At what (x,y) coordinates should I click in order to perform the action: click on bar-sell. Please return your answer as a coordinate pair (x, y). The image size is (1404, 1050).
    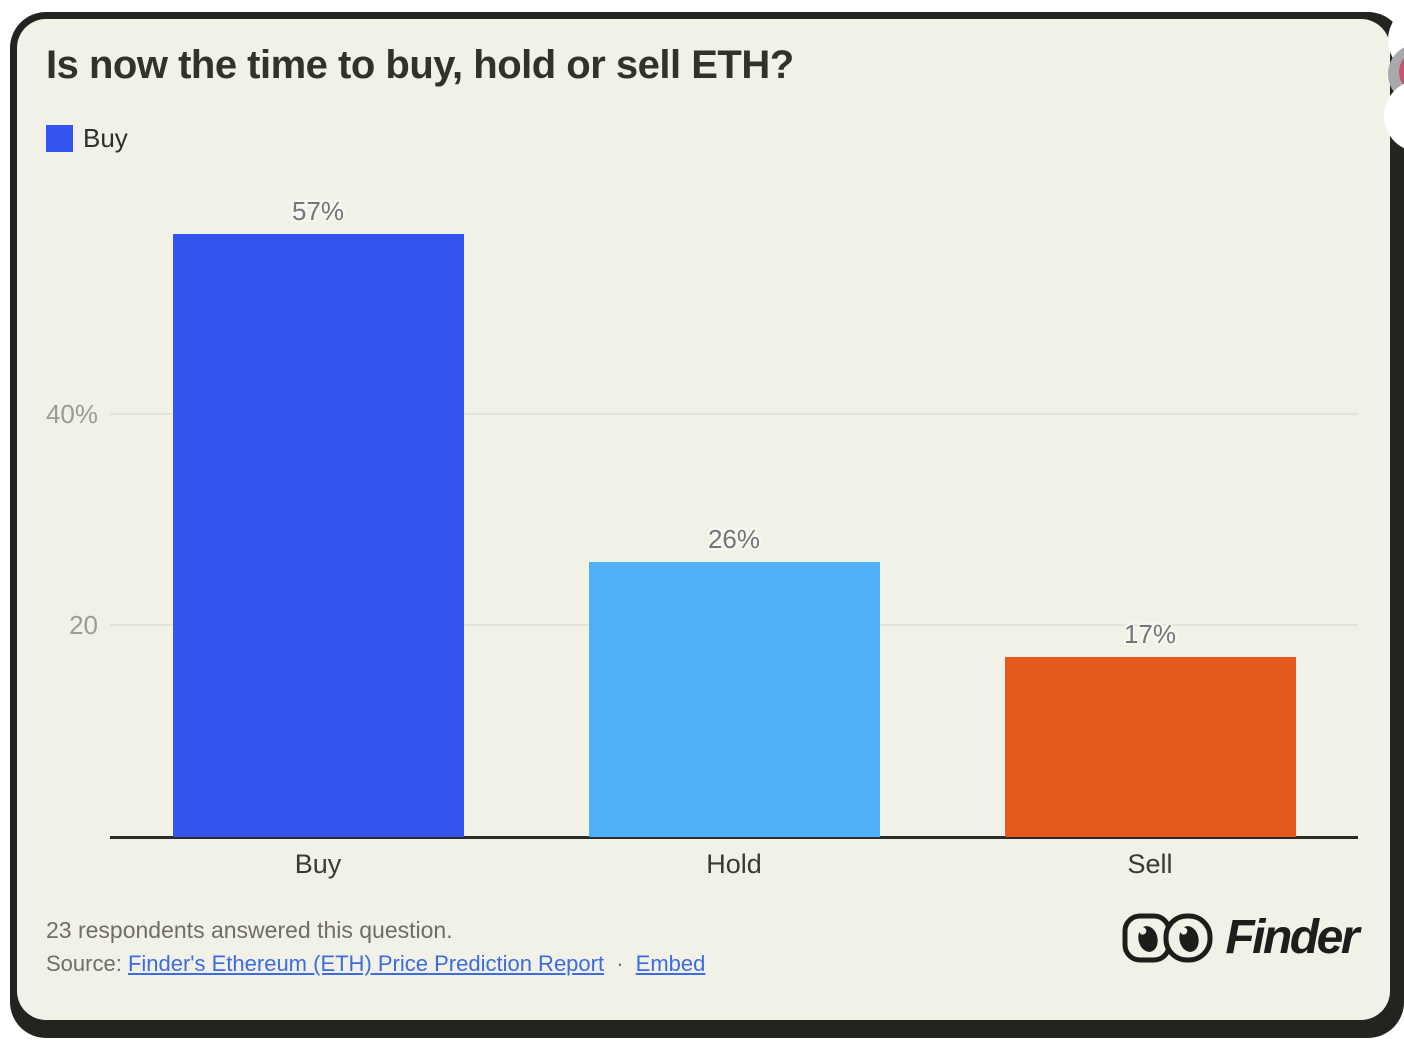
    Looking at the image, I should click on (1150, 747).